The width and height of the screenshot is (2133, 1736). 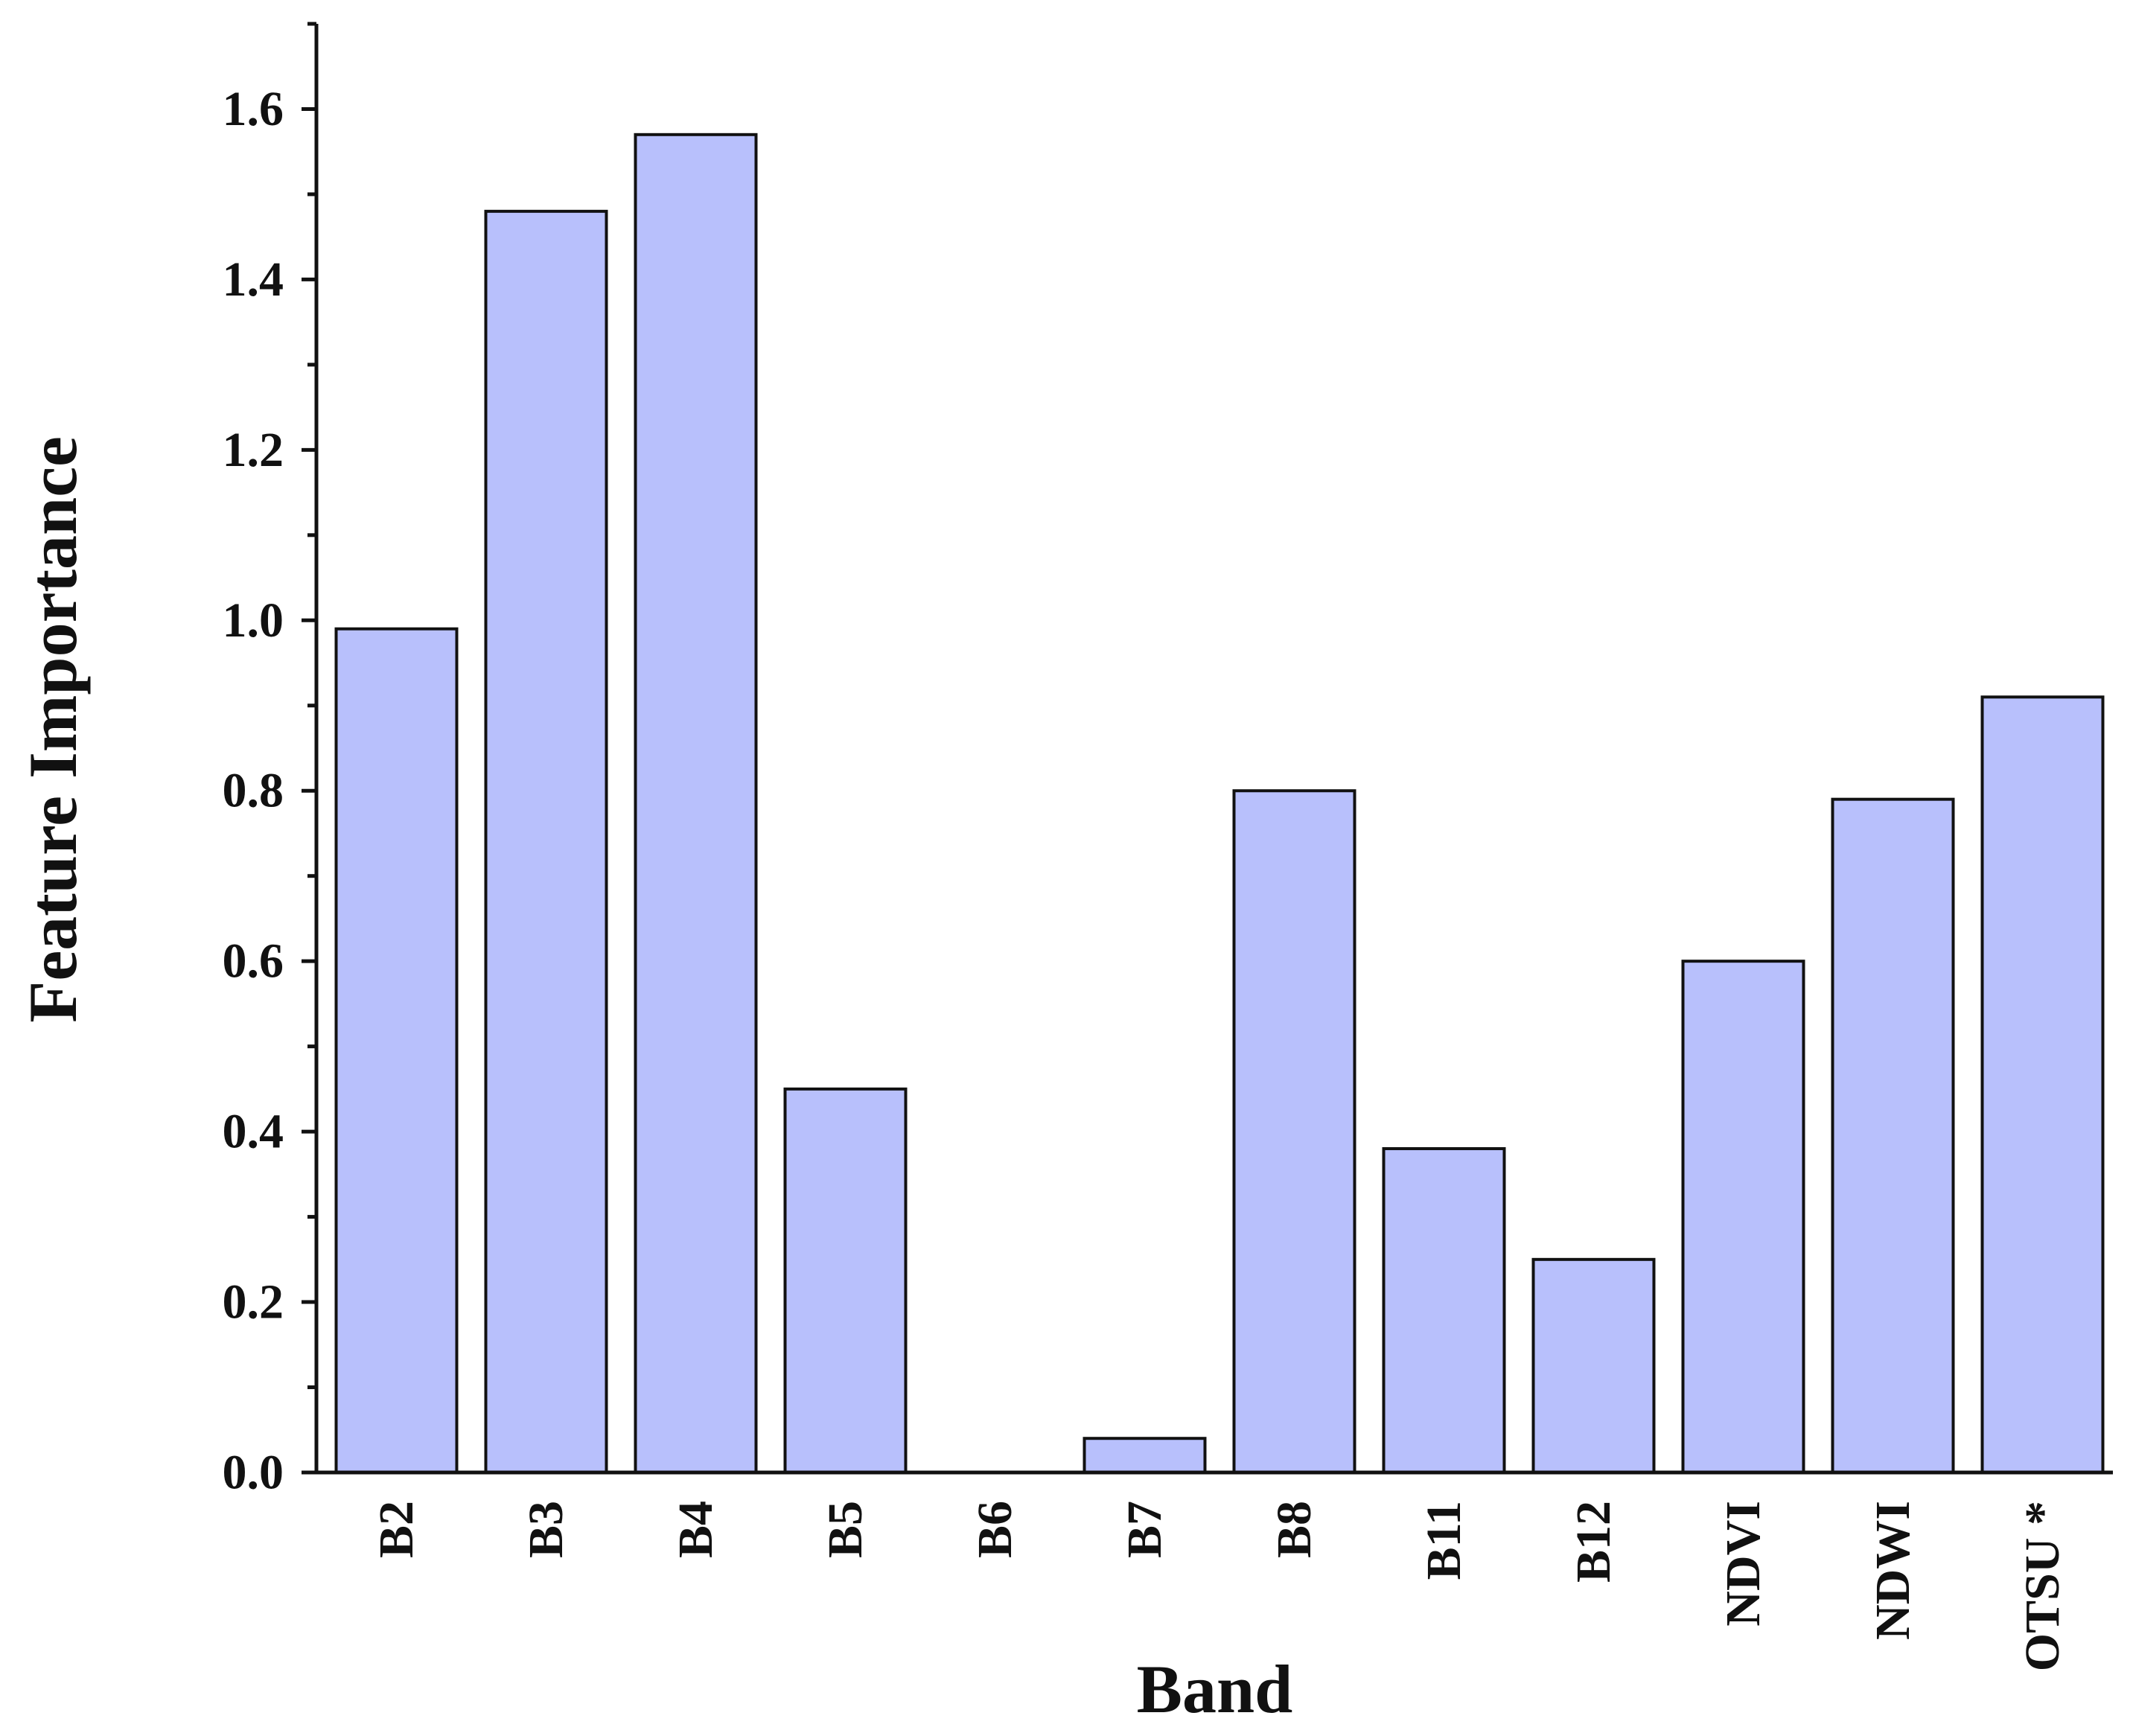 What do you see at coordinates (696, 1529) in the screenshot?
I see `x-tick-label: B4` at bounding box center [696, 1529].